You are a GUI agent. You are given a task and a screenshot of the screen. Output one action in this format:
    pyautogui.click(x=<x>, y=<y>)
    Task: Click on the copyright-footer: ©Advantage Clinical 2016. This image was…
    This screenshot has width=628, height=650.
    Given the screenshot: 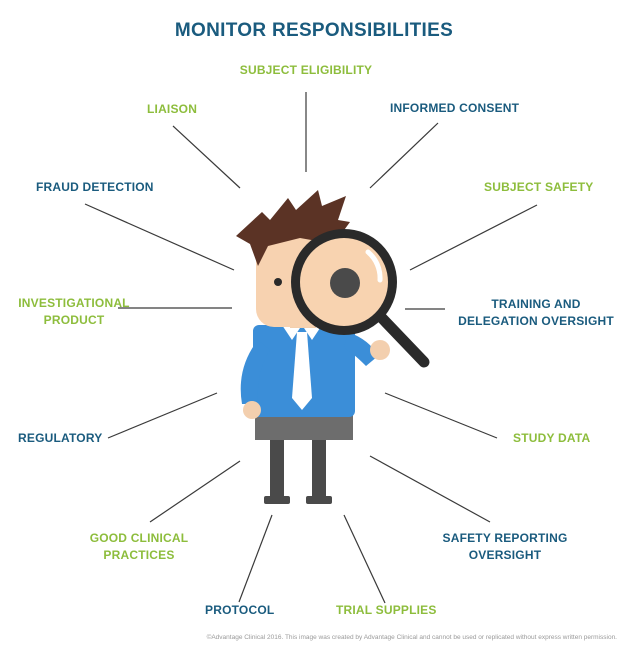 What is the action you would take?
    pyautogui.click(x=411, y=637)
    